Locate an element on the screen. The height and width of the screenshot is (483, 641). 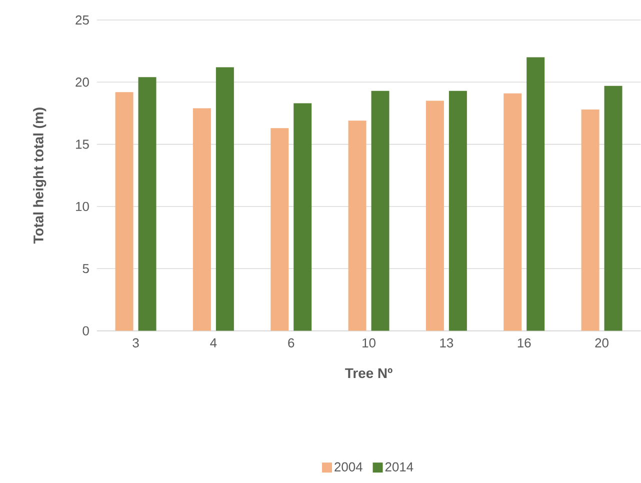
x-tick-label: 4 is located at coordinates (213, 343).